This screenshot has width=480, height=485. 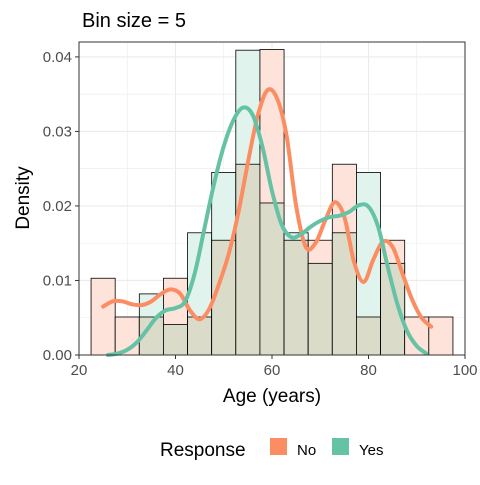 What do you see at coordinates (57, 355) in the screenshot?
I see `y-tick-label: 0.00` at bounding box center [57, 355].